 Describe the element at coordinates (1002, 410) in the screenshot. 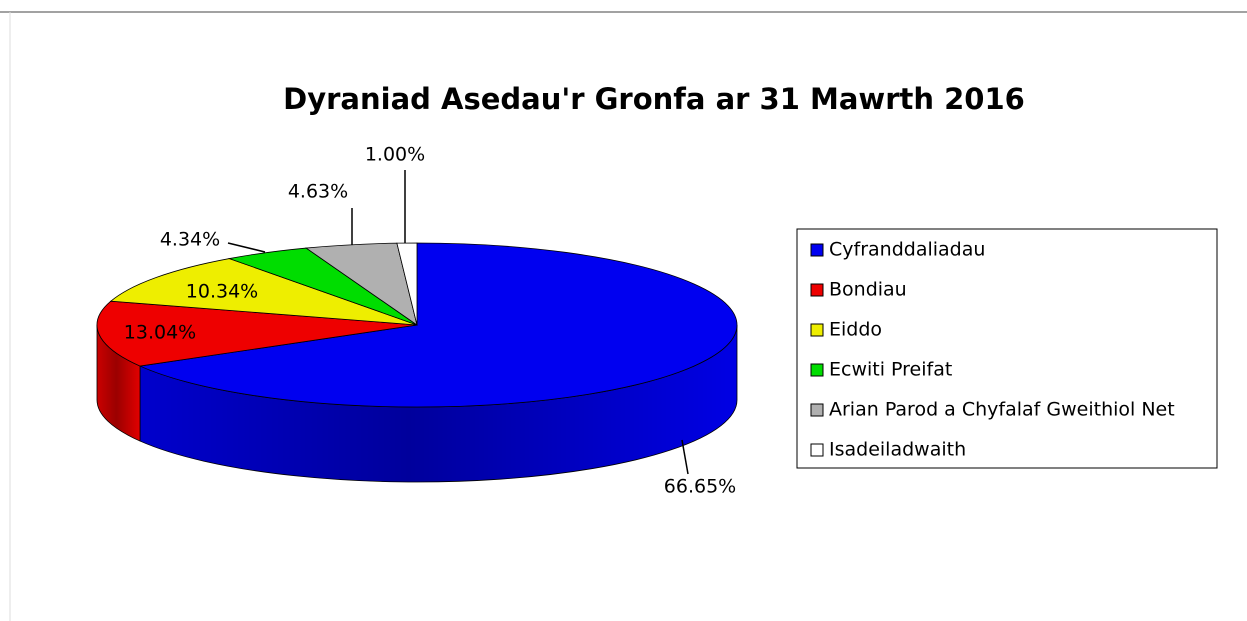

I see `legend-label: Arian Parod a Chyfalaf Gweithiol Net` at that location.